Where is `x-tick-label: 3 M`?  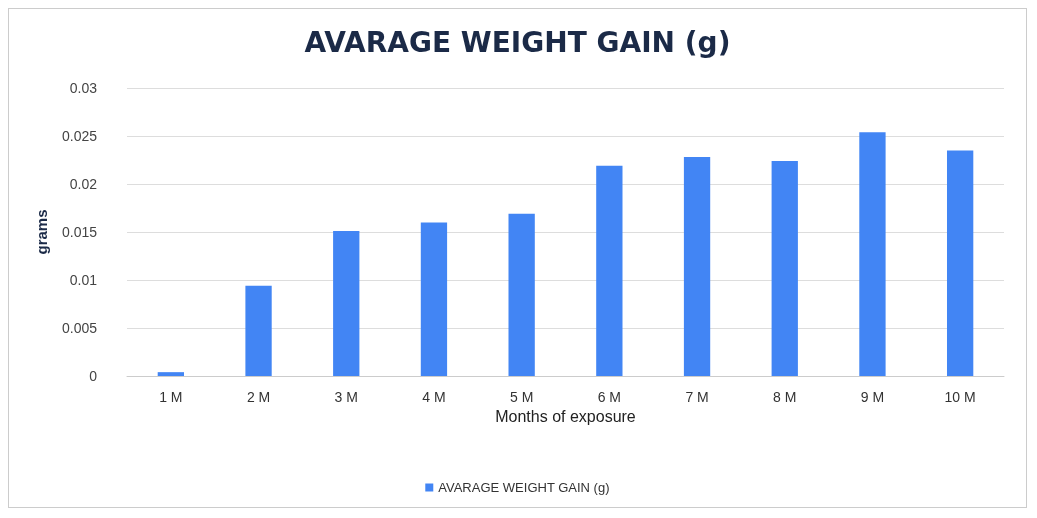 x-tick-label: 3 M is located at coordinates (346, 397).